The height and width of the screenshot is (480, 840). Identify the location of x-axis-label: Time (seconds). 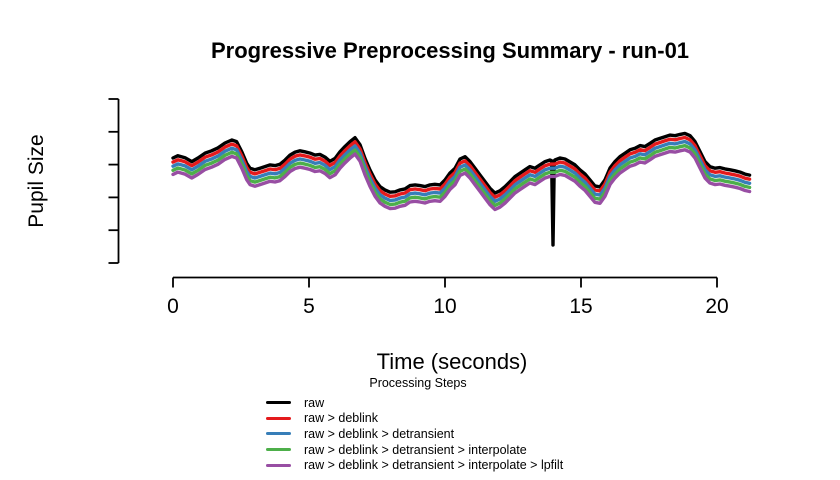
(452, 361).